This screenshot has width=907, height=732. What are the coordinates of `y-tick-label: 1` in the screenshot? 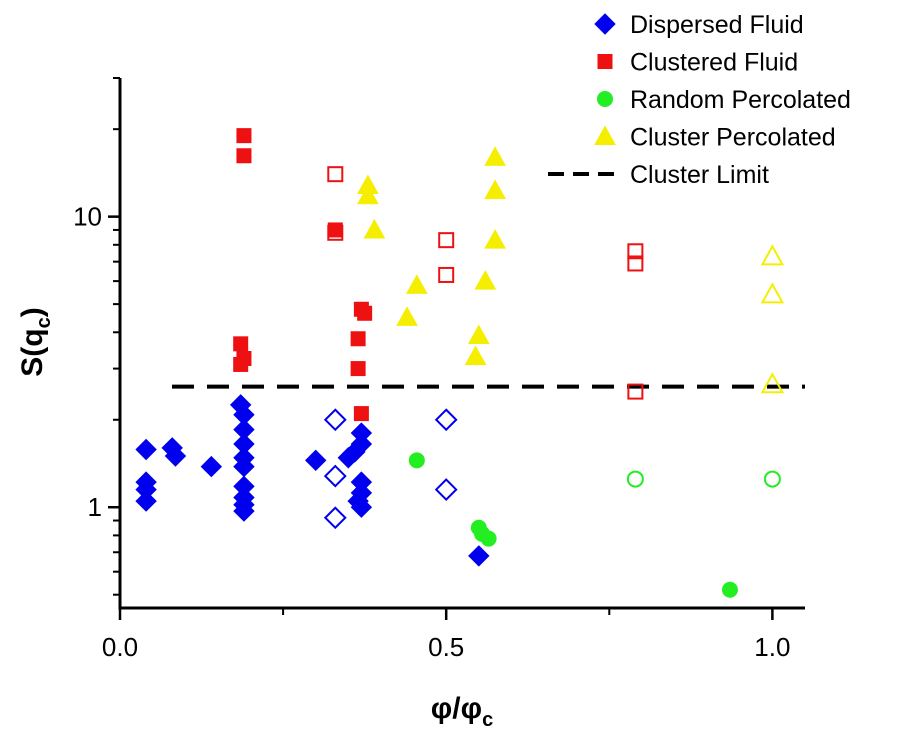 It's located at (95, 507).